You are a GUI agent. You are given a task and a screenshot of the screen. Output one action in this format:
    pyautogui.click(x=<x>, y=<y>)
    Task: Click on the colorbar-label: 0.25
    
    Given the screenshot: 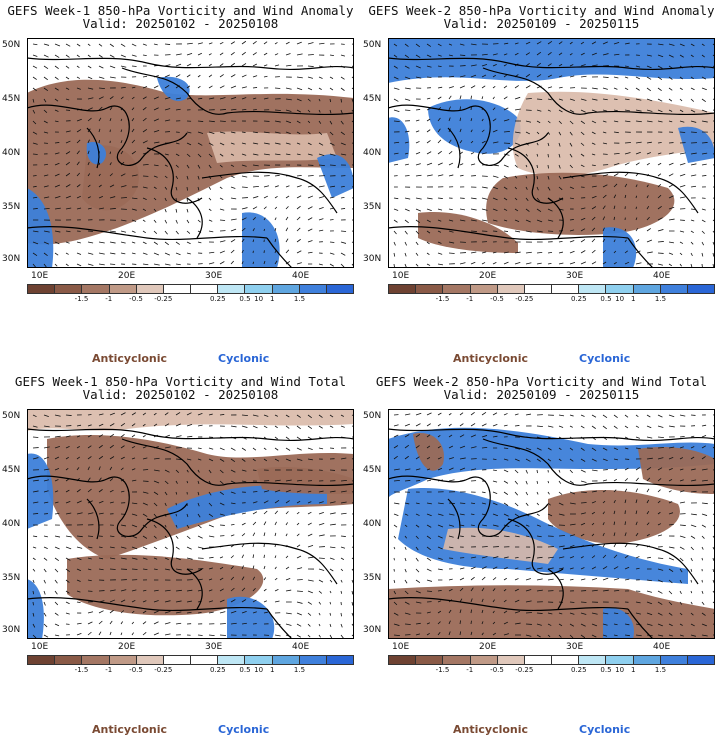 What is the action you would take?
    pyautogui.click(x=217, y=299)
    